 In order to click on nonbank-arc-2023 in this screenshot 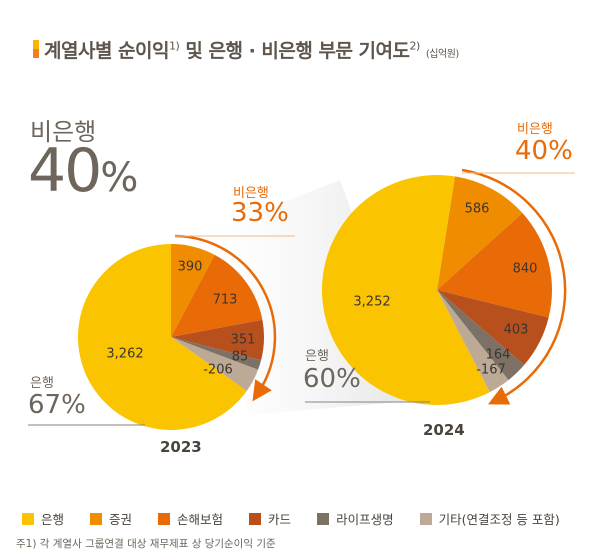, I will do `click(225, 318)`.